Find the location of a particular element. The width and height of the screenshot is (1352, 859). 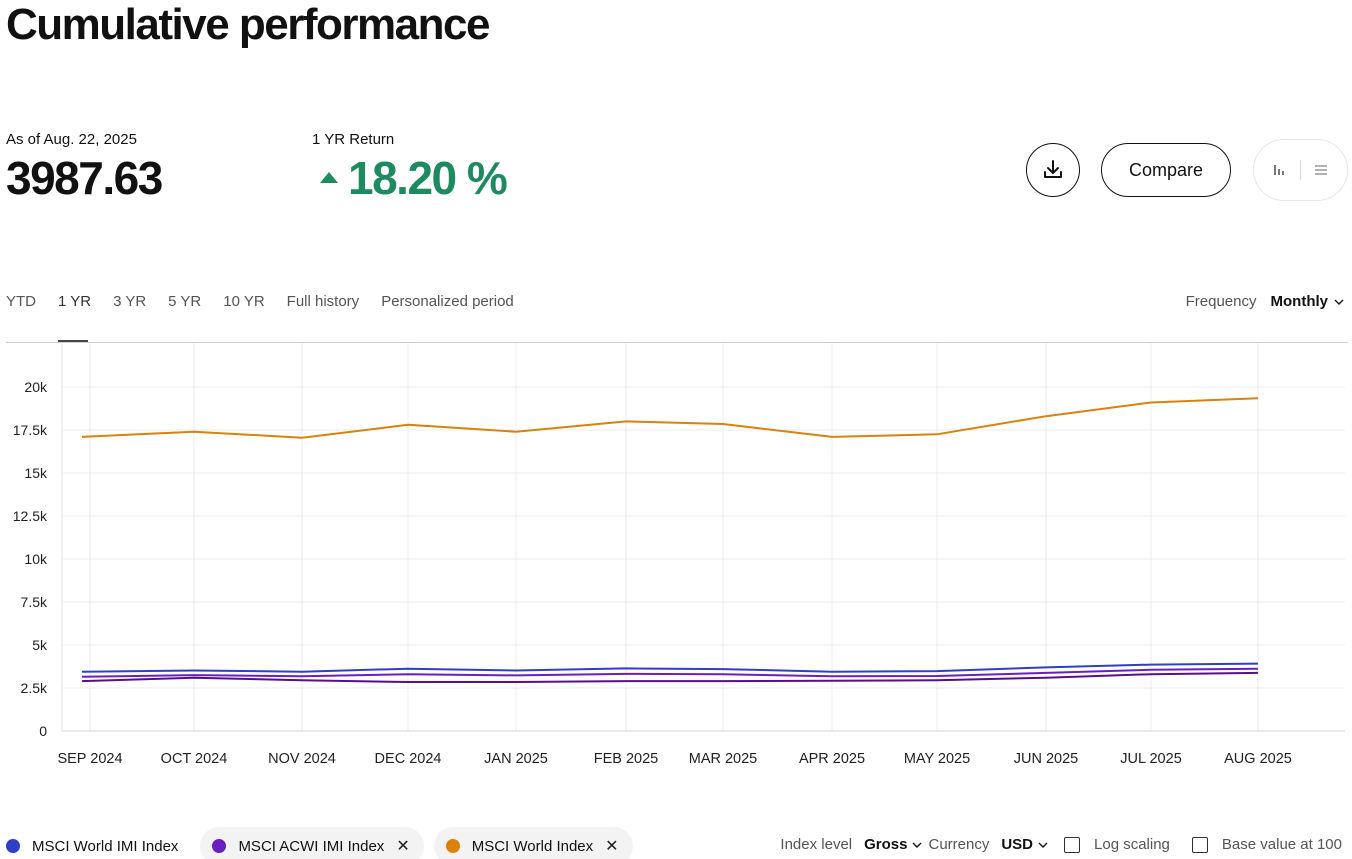

tab-full-history: Full history is located at coordinates (323, 301).